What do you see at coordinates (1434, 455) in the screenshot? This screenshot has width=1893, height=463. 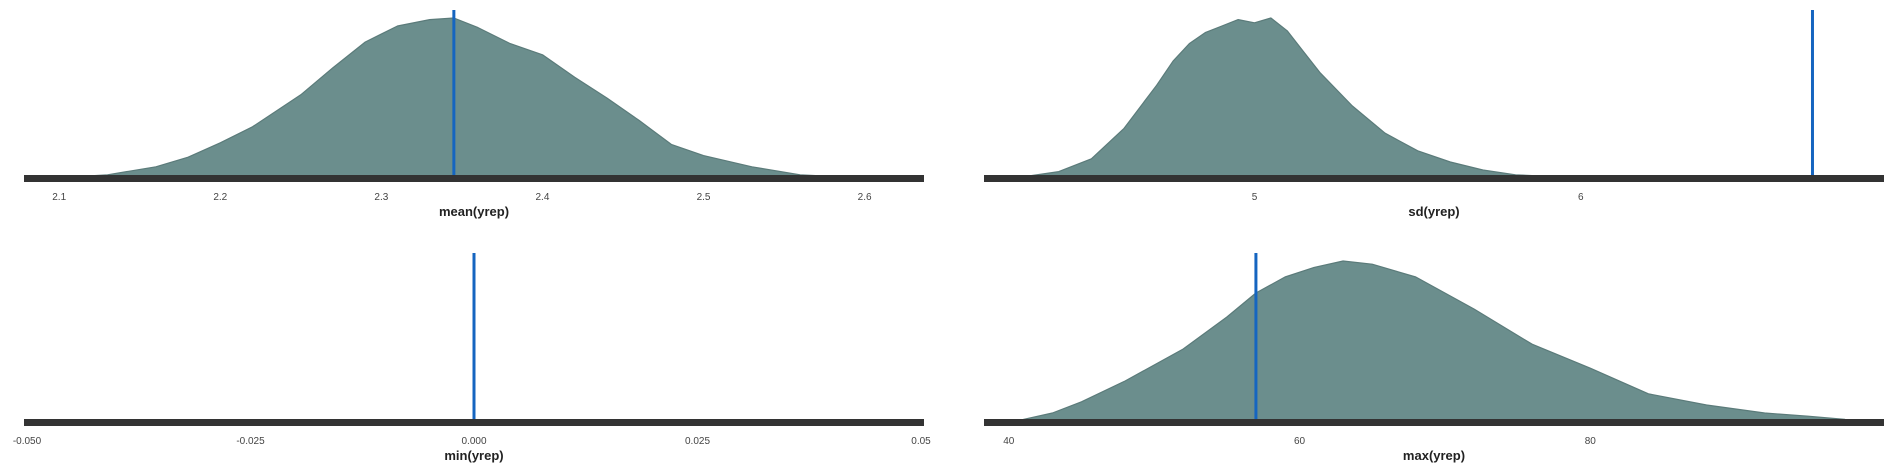 I see `x-axis-title: max(yrep)` at bounding box center [1434, 455].